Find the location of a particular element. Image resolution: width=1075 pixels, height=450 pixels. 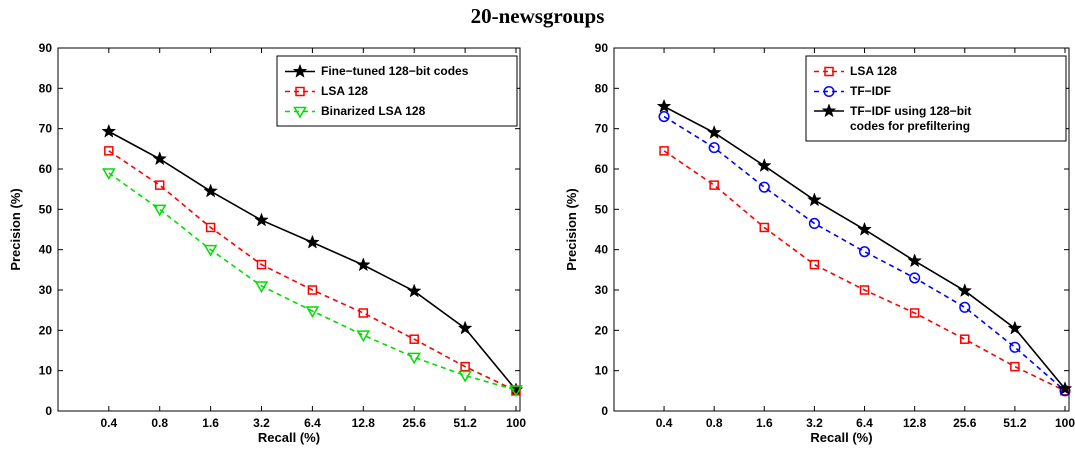

x-axis-label: Recall (%) is located at coordinates (289, 437).